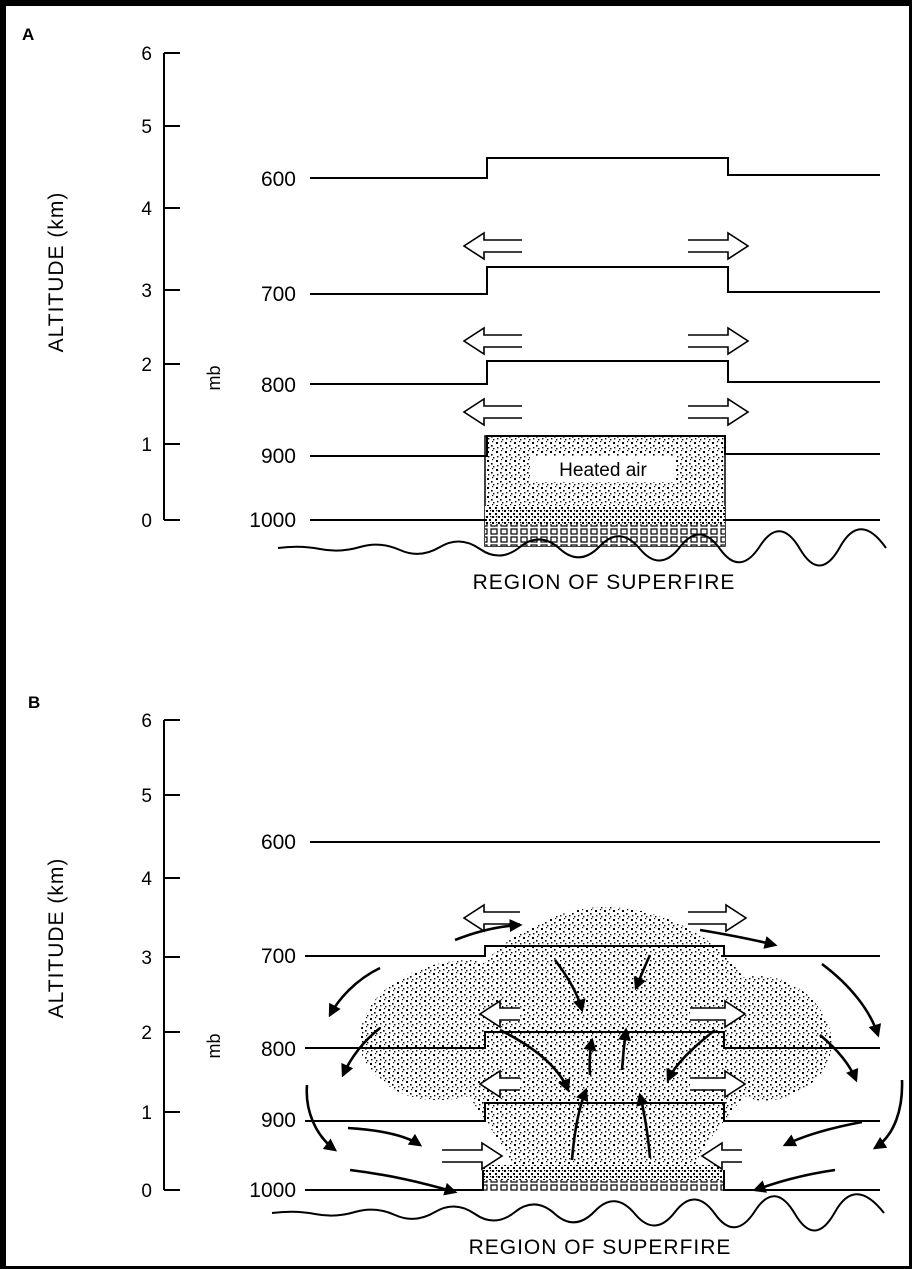  What do you see at coordinates (605, 515) in the screenshot?
I see `combustion-zone` at bounding box center [605, 515].